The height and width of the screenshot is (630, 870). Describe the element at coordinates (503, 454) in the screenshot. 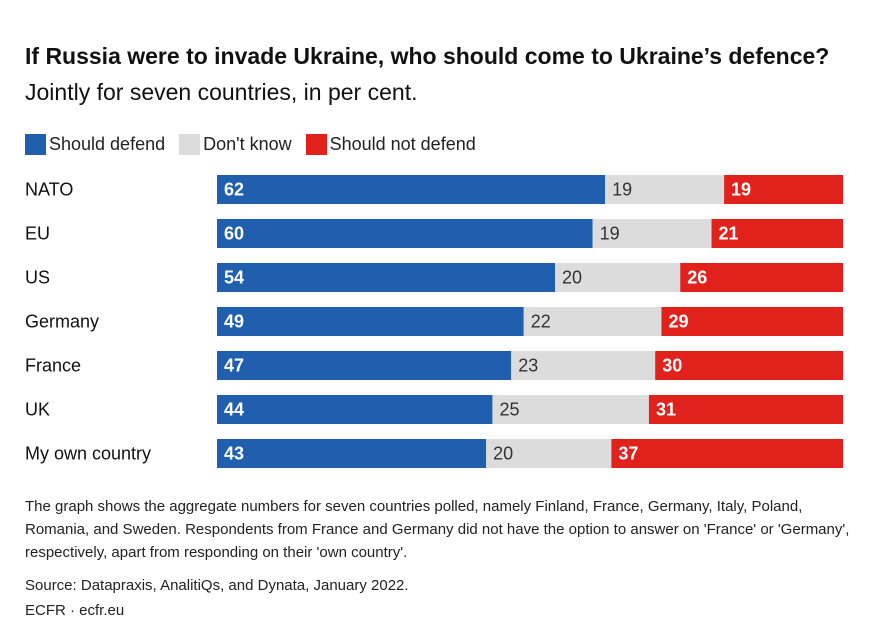

I see `value-label-don-t-know-my-own-country: 20` at that location.